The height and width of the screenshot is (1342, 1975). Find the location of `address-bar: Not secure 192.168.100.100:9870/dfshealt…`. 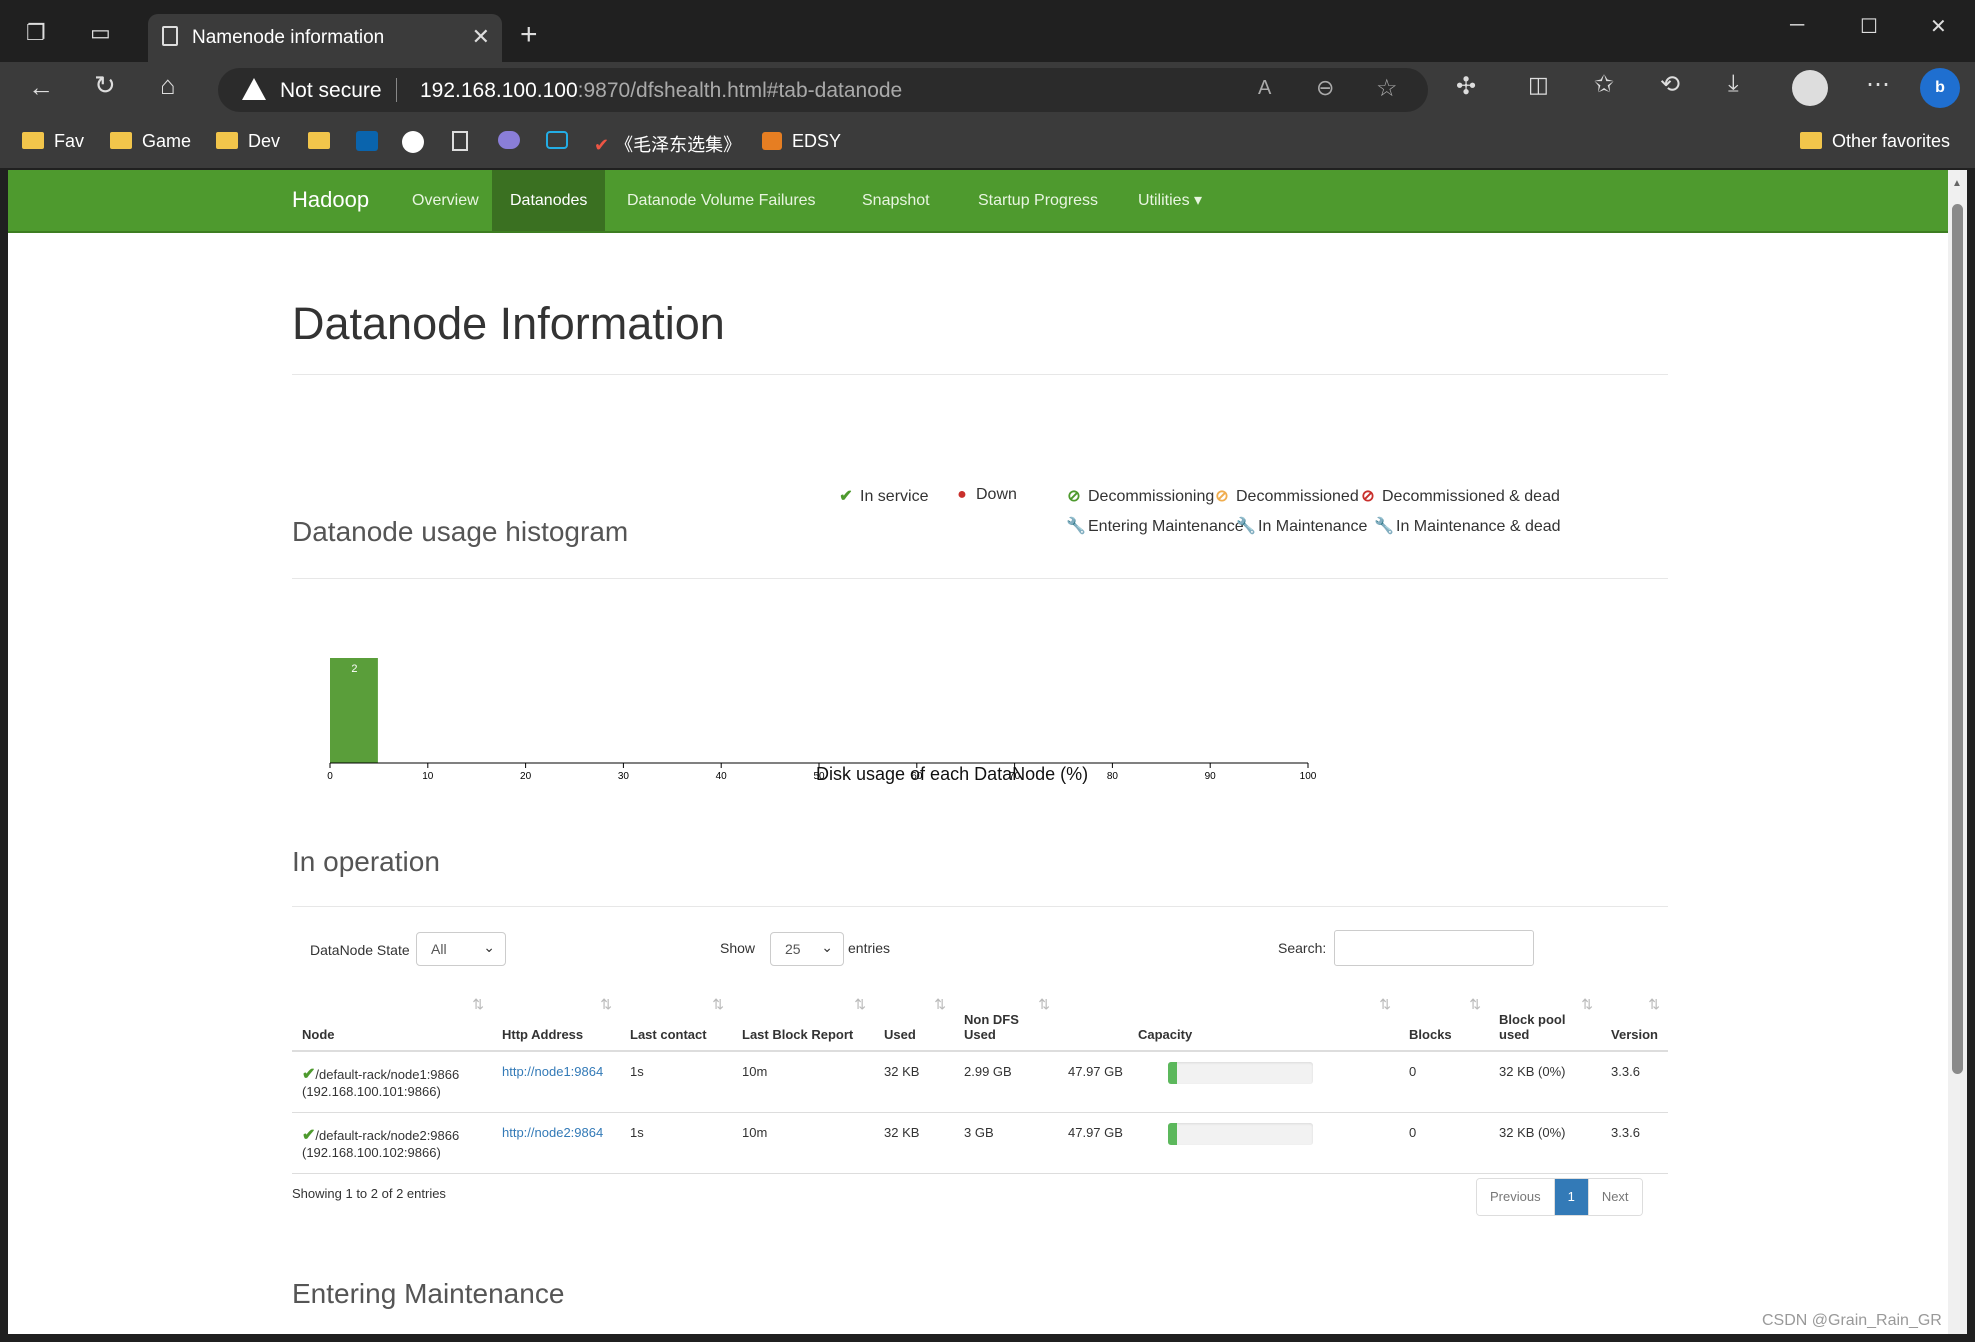

address-bar: Not secure 192.168.100.100:9870/dfshealt… is located at coordinates (823, 90).